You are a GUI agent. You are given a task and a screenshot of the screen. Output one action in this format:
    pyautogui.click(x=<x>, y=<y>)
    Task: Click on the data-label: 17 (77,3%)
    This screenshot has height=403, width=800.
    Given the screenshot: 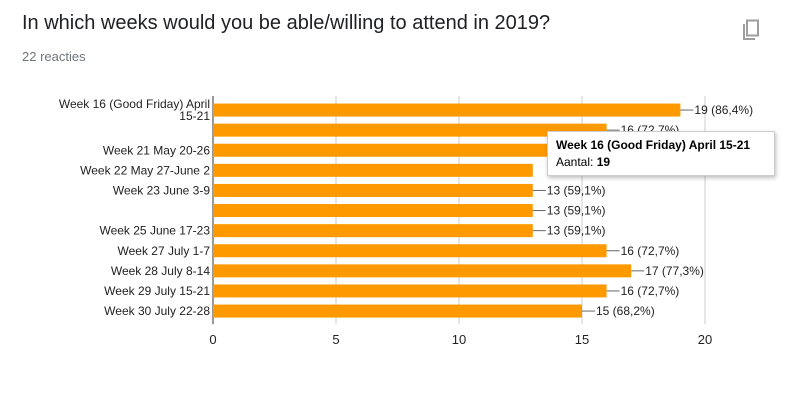 What is the action you would take?
    pyautogui.click(x=674, y=271)
    